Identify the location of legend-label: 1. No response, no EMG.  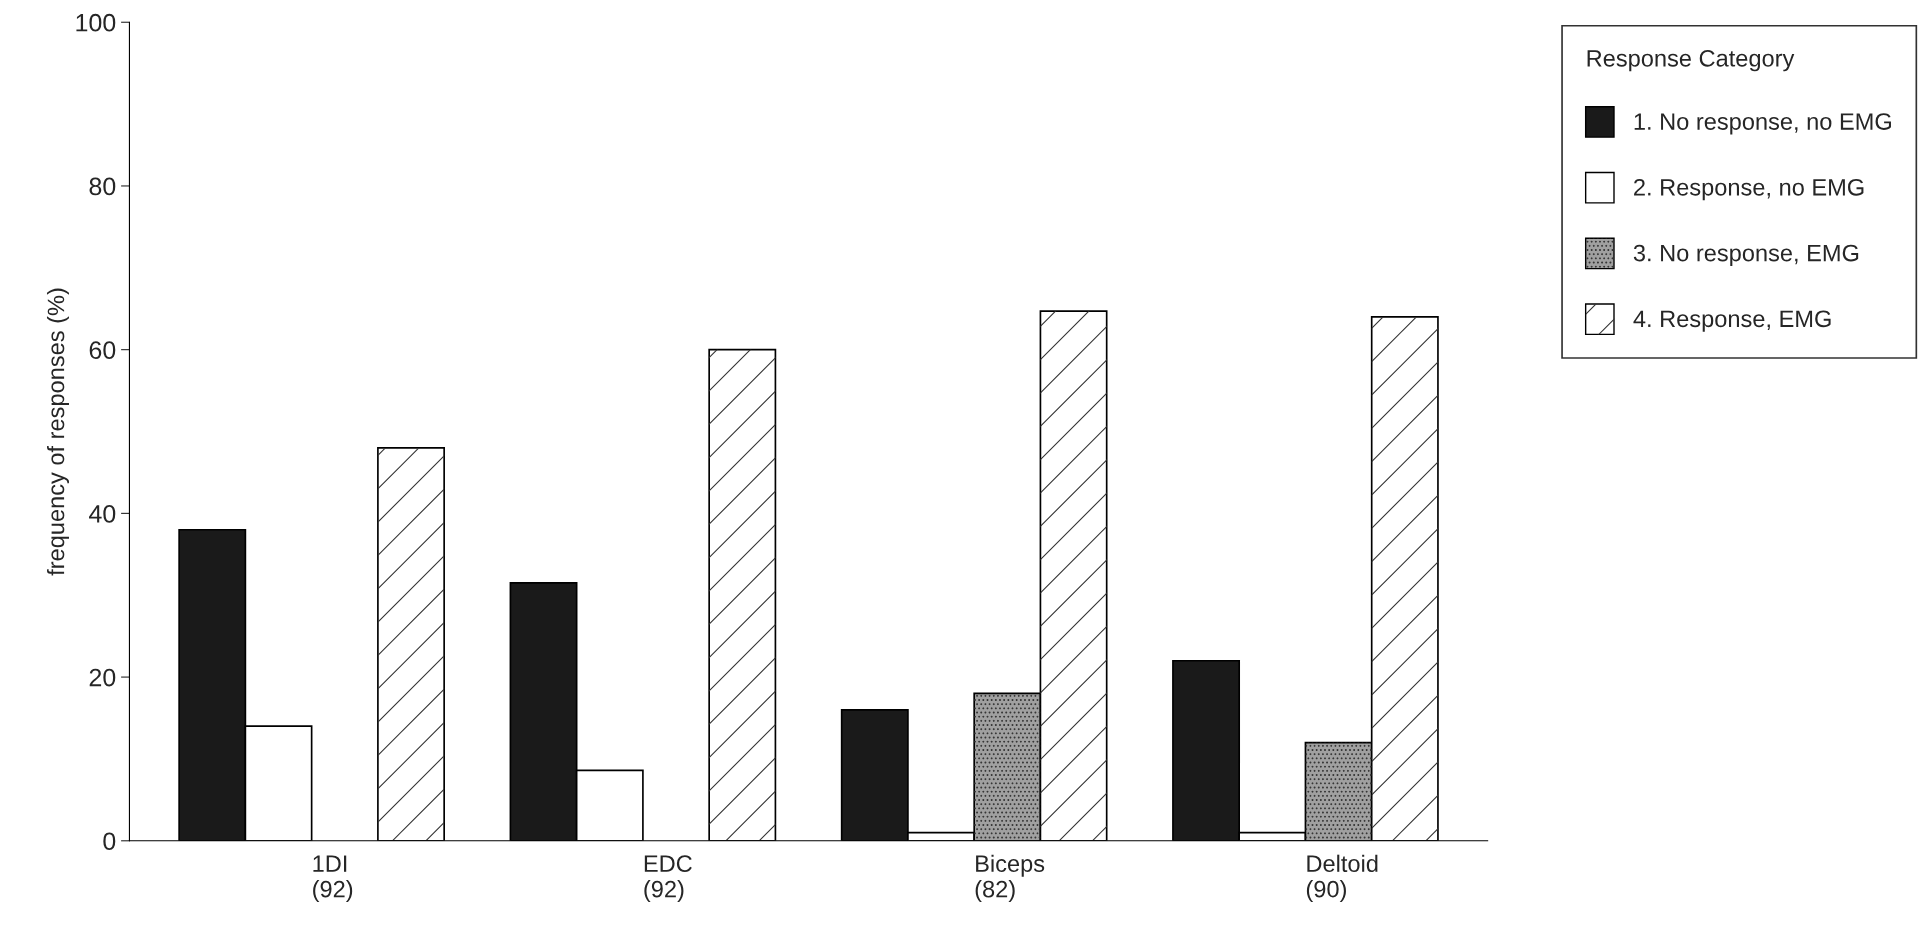
(1762, 124).